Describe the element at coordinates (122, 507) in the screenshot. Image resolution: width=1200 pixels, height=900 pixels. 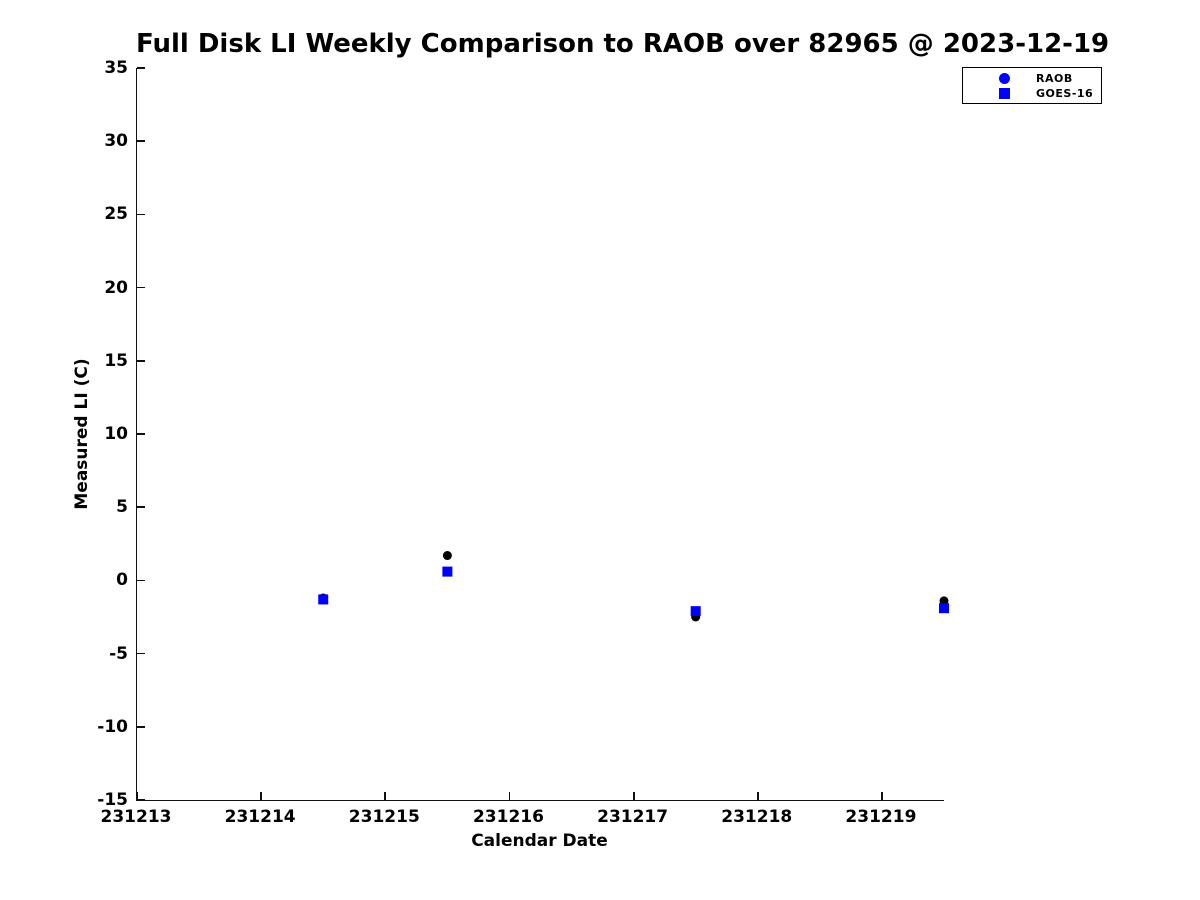
I see `y-tick-label: 5` at that location.